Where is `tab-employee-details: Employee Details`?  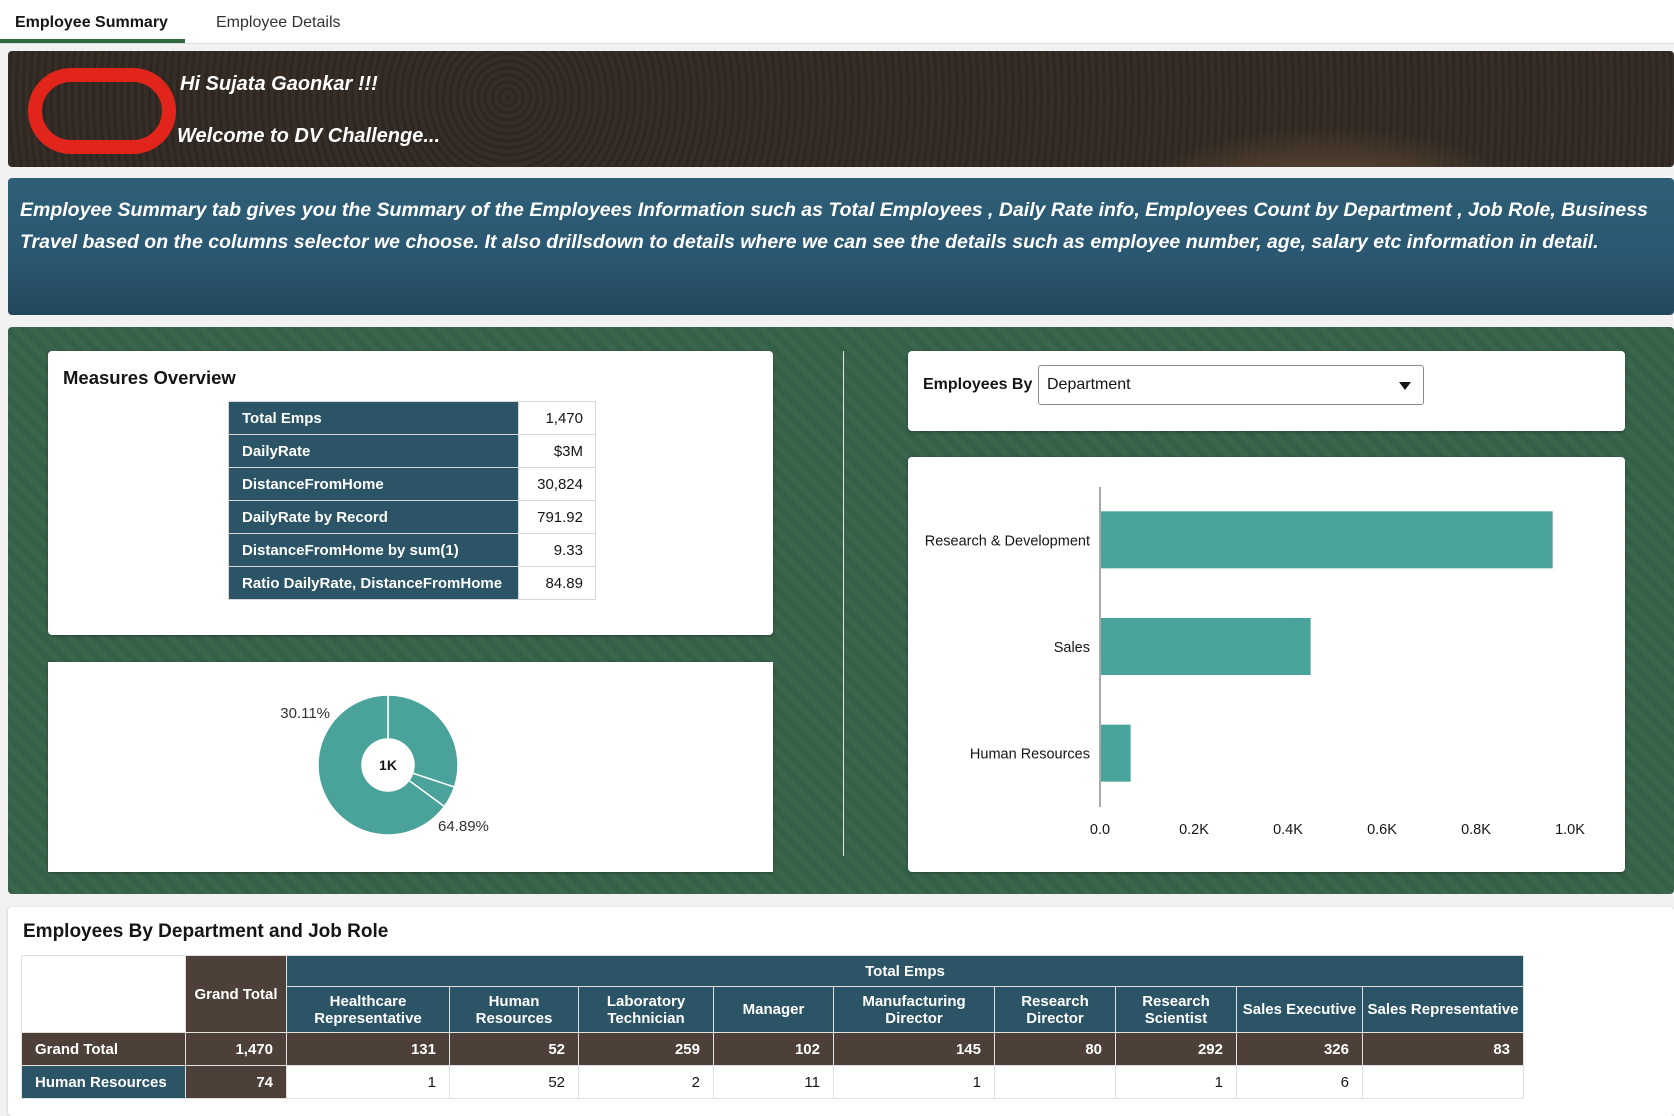 tab-employee-details: Employee Details is located at coordinates (278, 22).